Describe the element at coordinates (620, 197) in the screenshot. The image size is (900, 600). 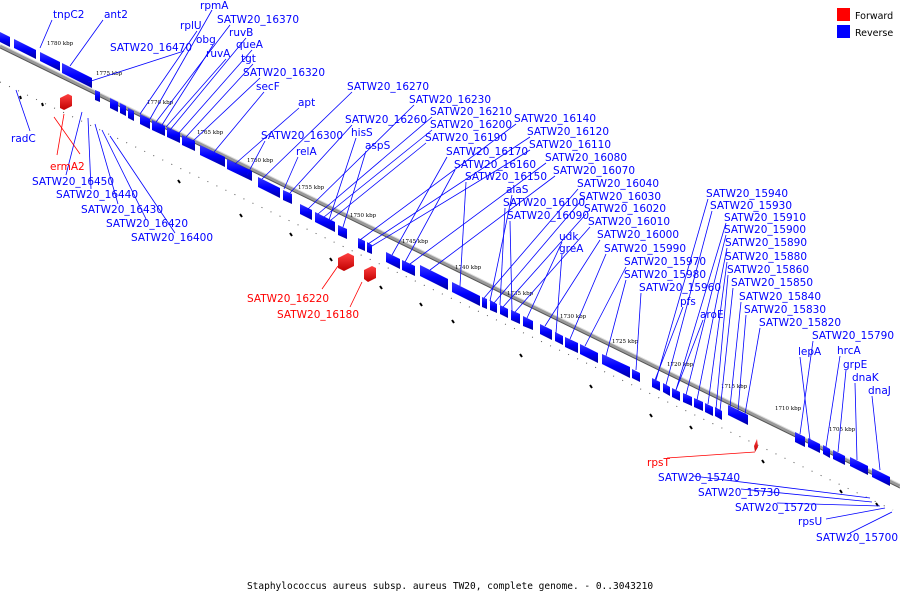
I see `gene-label-reverse: SATW20_16030` at that location.